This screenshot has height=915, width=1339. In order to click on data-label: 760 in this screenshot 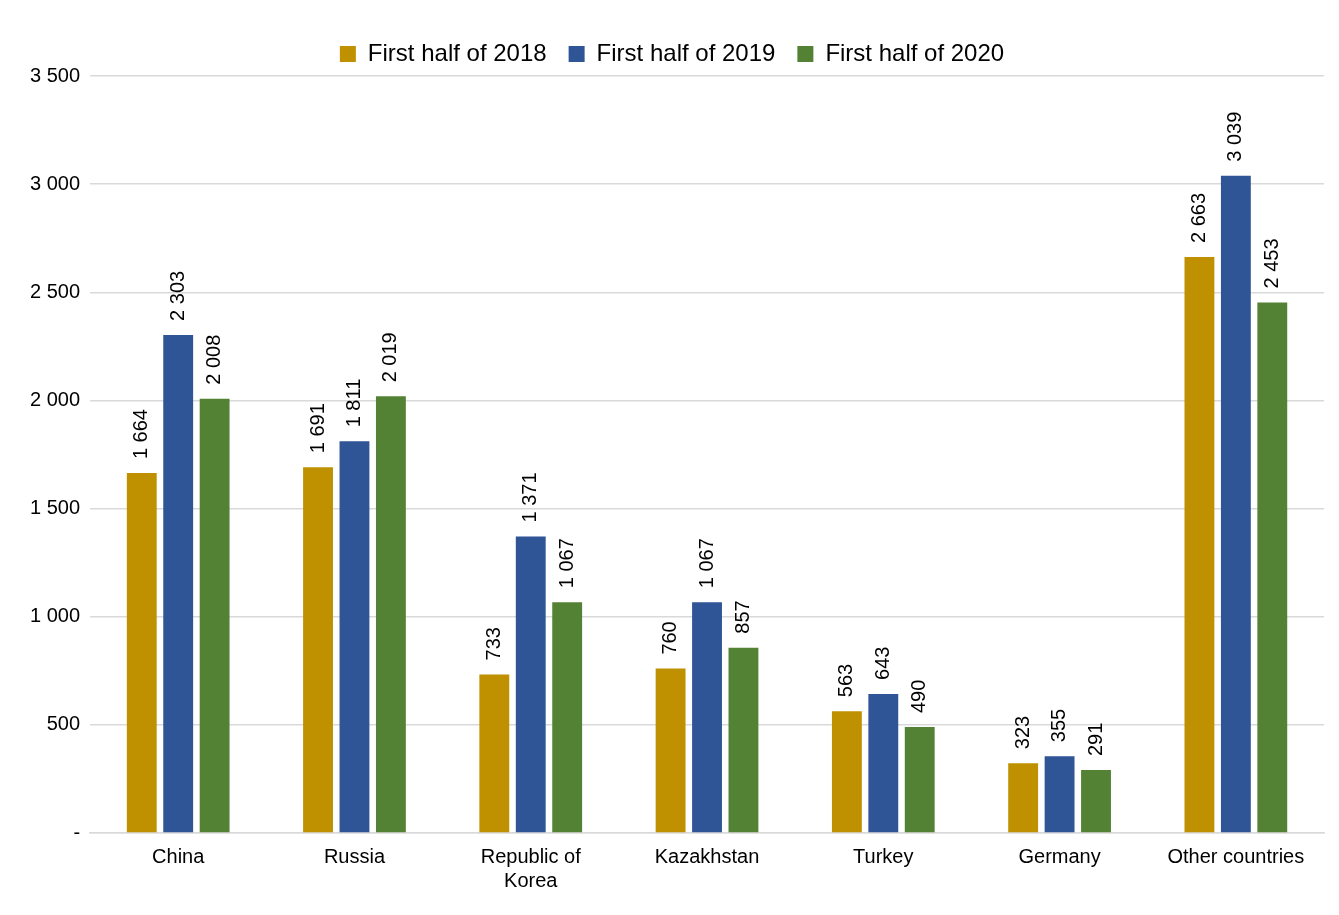, I will do `click(669, 638)`.